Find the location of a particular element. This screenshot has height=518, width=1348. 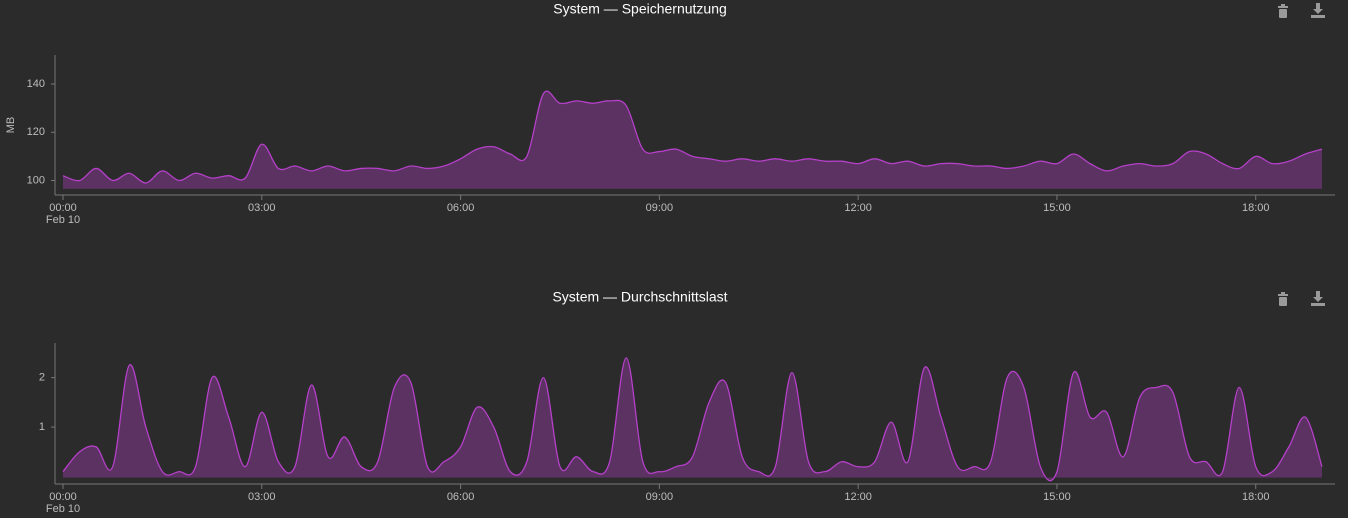

y-tick-label: 1 is located at coordinates (42, 427).